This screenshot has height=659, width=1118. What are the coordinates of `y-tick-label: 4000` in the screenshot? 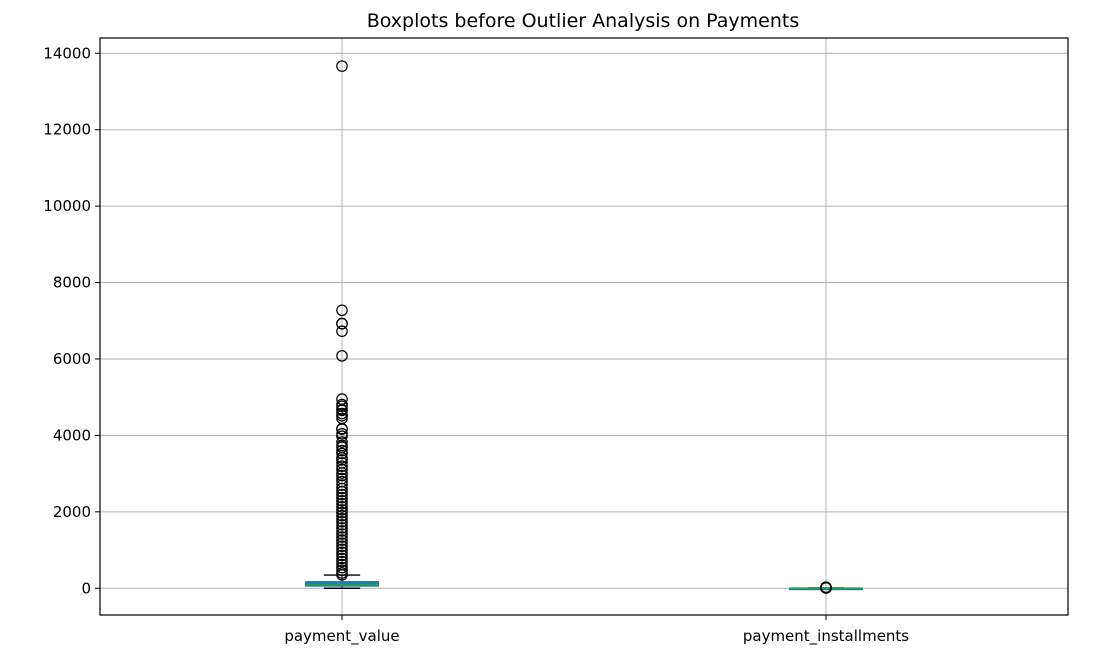 It's located at (72, 435).